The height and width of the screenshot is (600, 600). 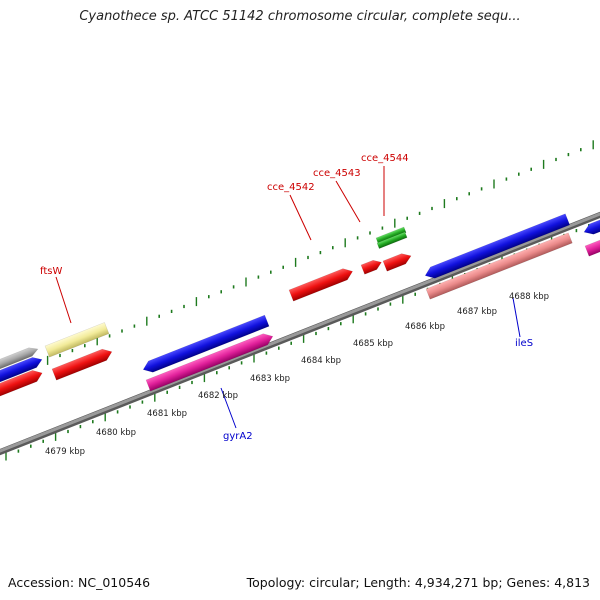 What do you see at coordinates (20, 364) in the screenshot?
I see `gene-gray-left` at bounding box center [20, 364].